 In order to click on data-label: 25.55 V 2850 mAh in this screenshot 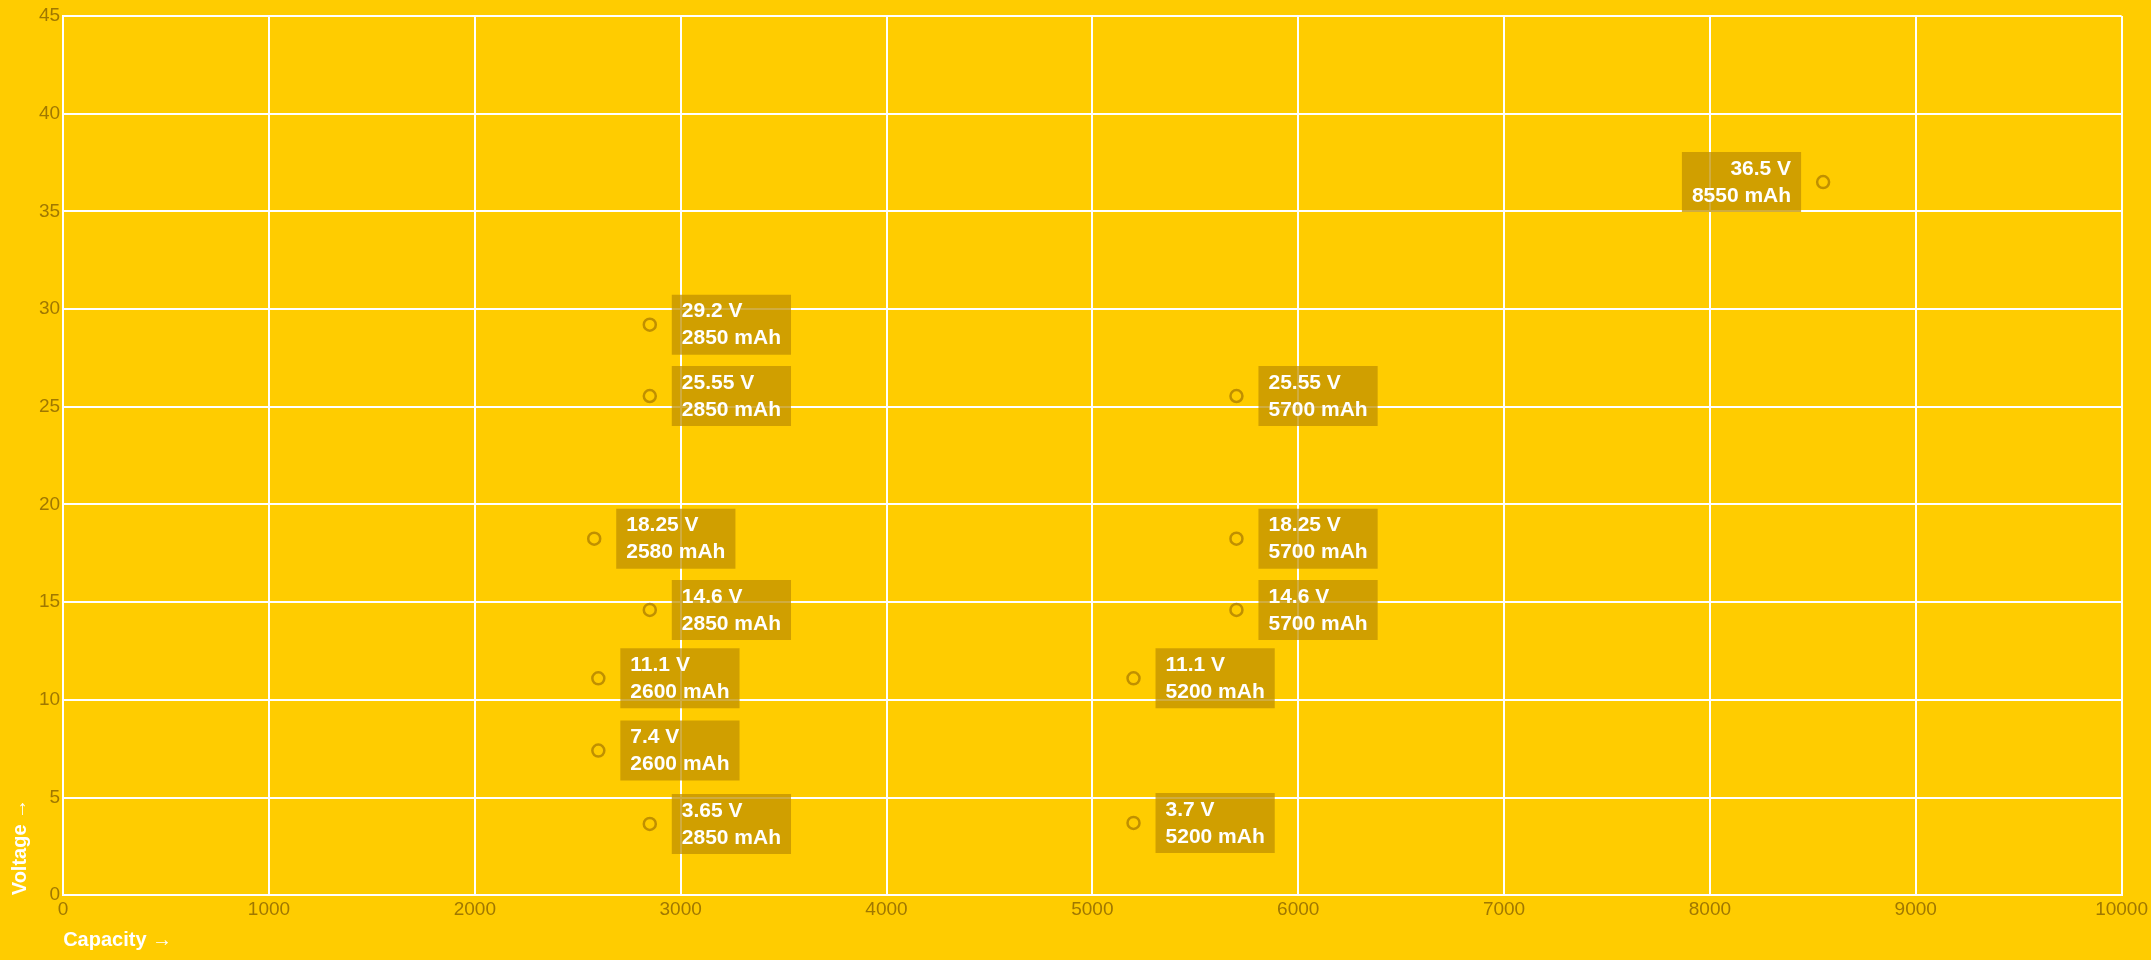, I will do `click(731, 394)`.